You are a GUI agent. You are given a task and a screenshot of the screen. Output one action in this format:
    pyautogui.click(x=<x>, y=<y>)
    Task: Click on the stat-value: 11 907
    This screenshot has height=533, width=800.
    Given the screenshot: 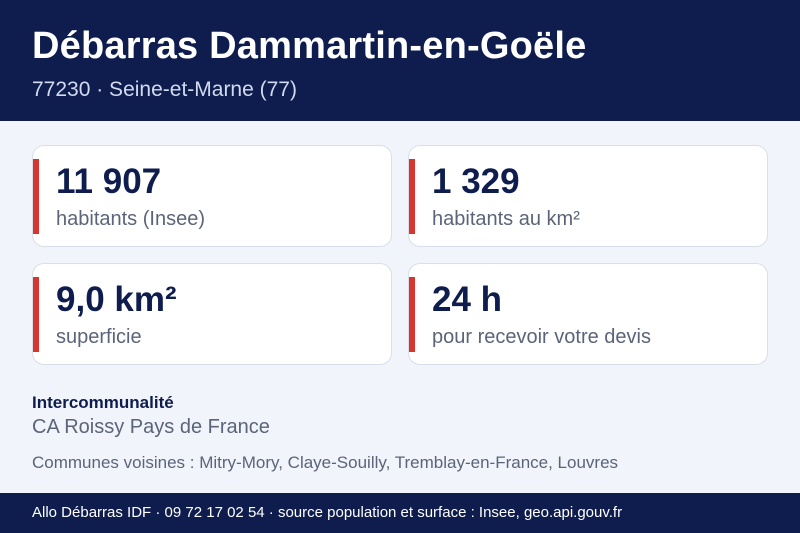 What is the action you would take?
    pyautogui.click(x=109, y=181)
    